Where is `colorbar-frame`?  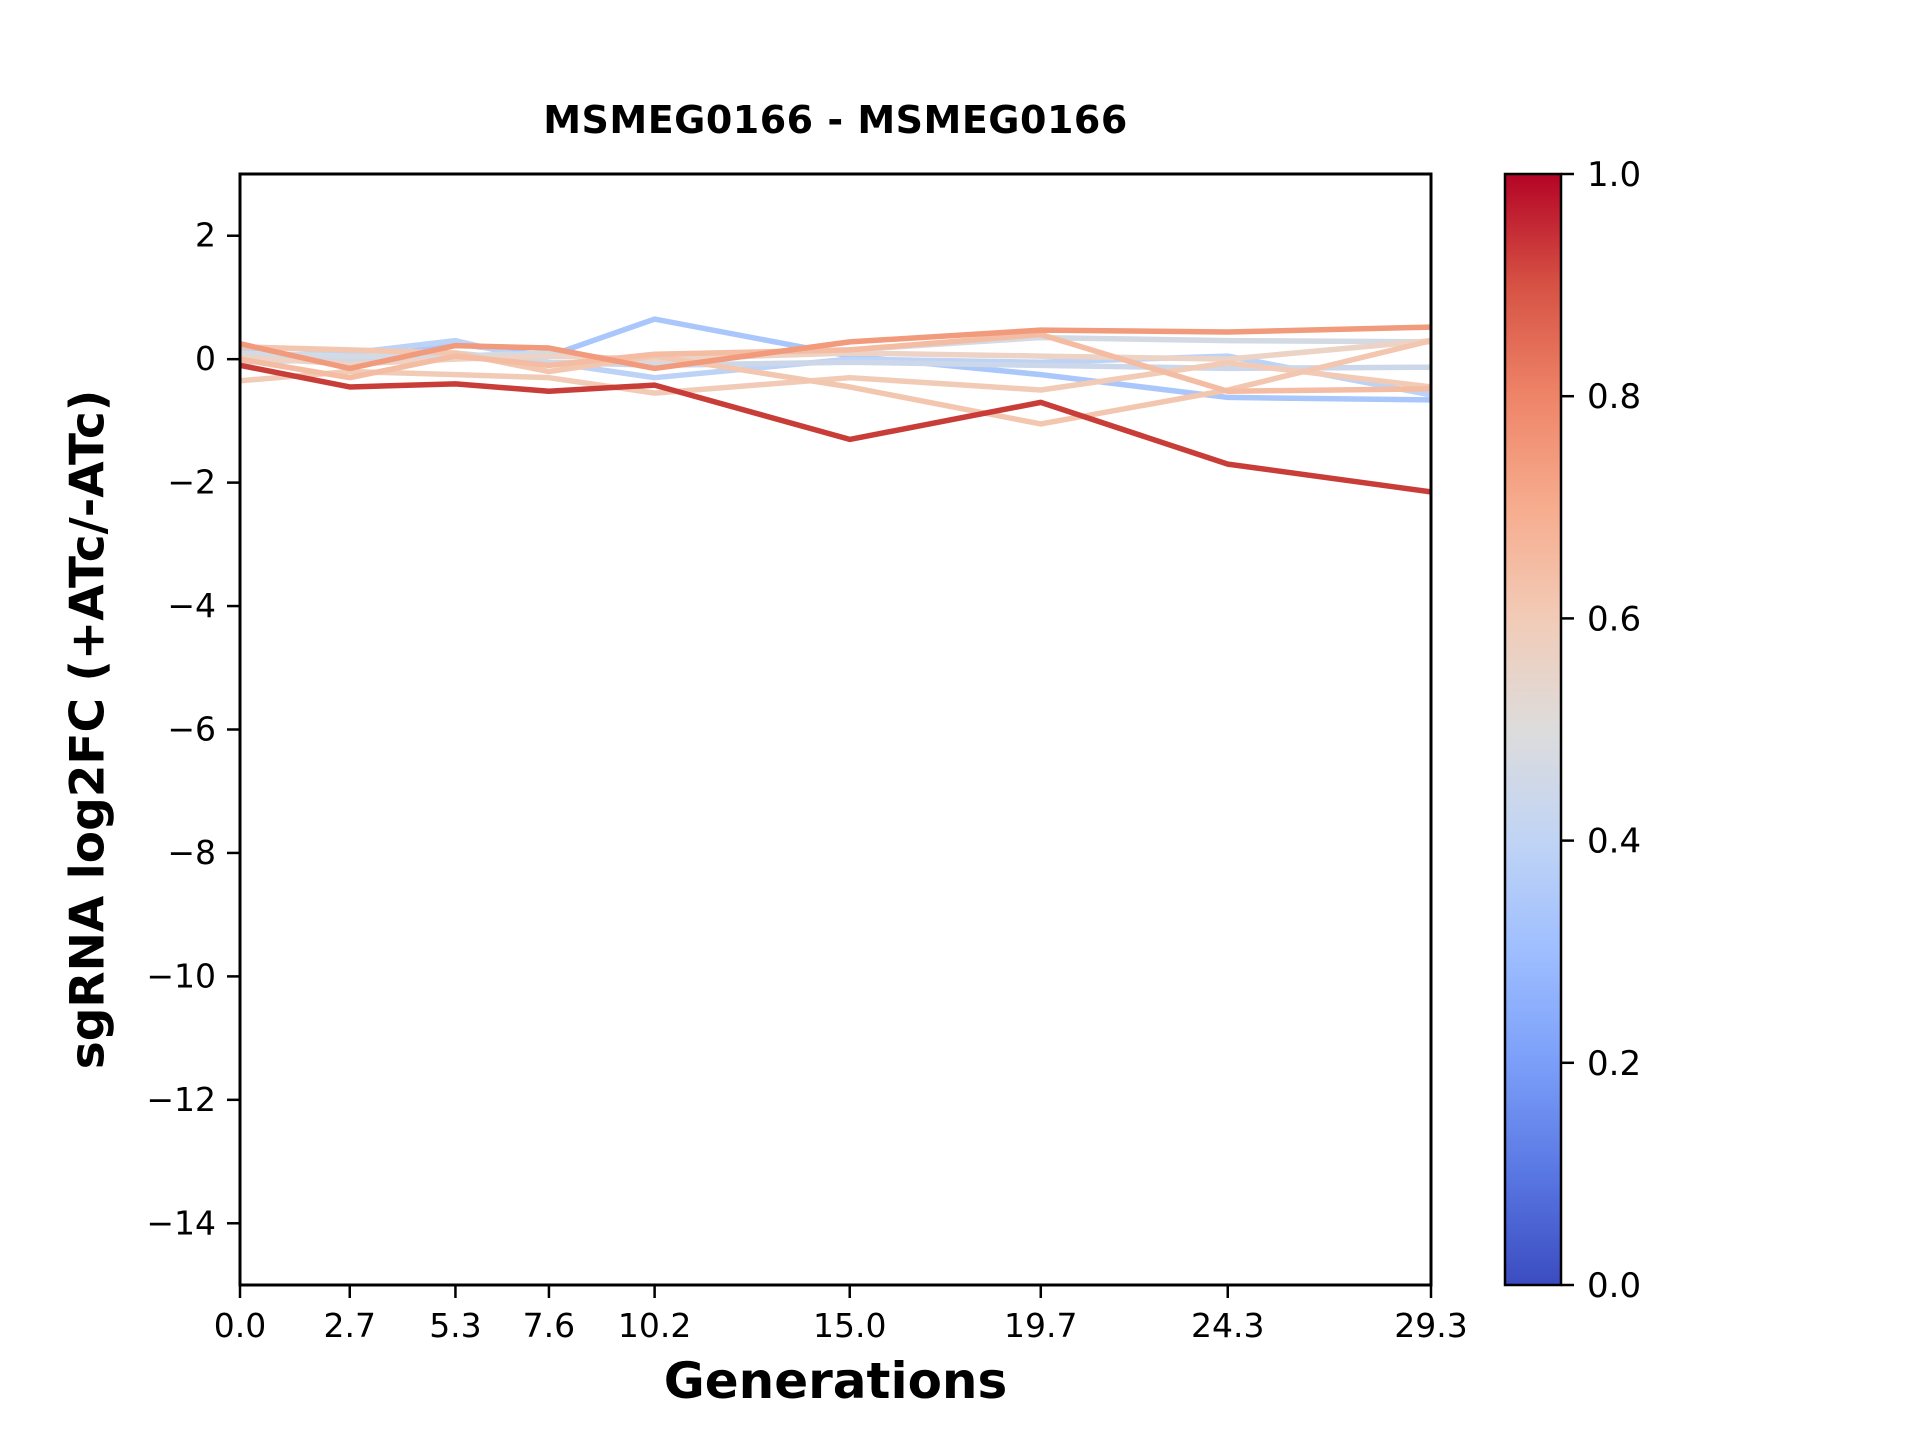 colorbar-frame is located at coordinates (1533, 729).